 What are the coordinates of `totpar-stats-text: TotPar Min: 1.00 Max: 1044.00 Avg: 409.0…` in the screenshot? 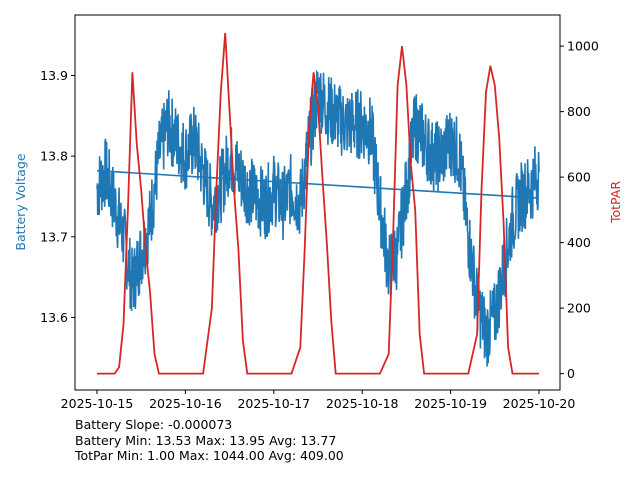 It's located at (209, 455).